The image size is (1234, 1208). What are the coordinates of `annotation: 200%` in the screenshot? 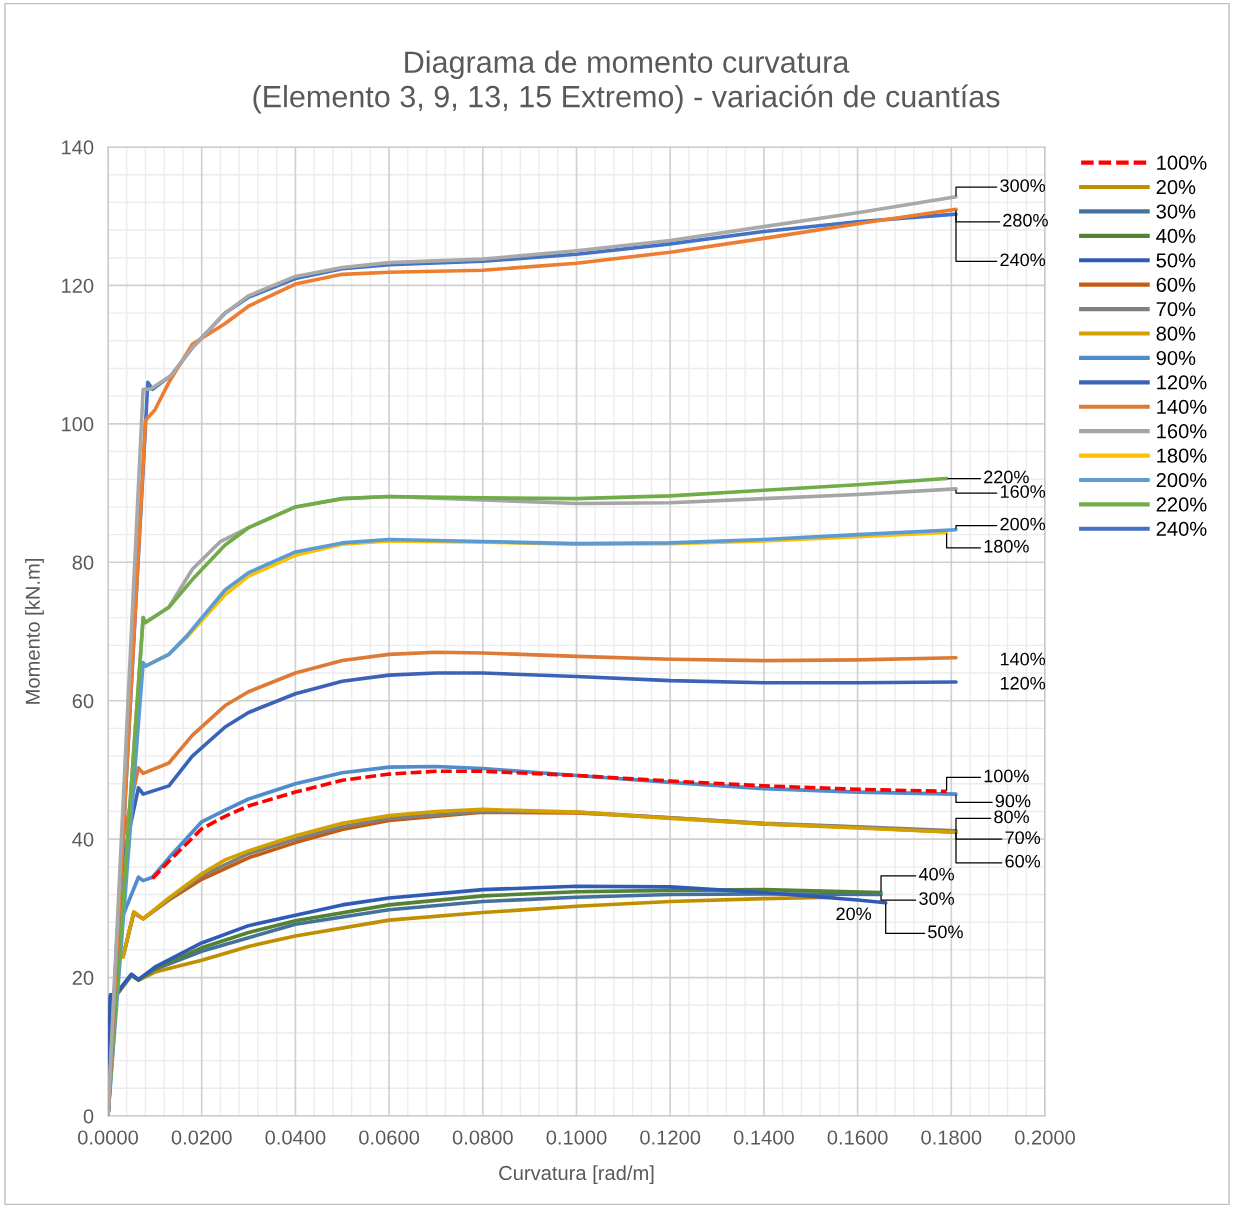 It's located at (1023, 524).